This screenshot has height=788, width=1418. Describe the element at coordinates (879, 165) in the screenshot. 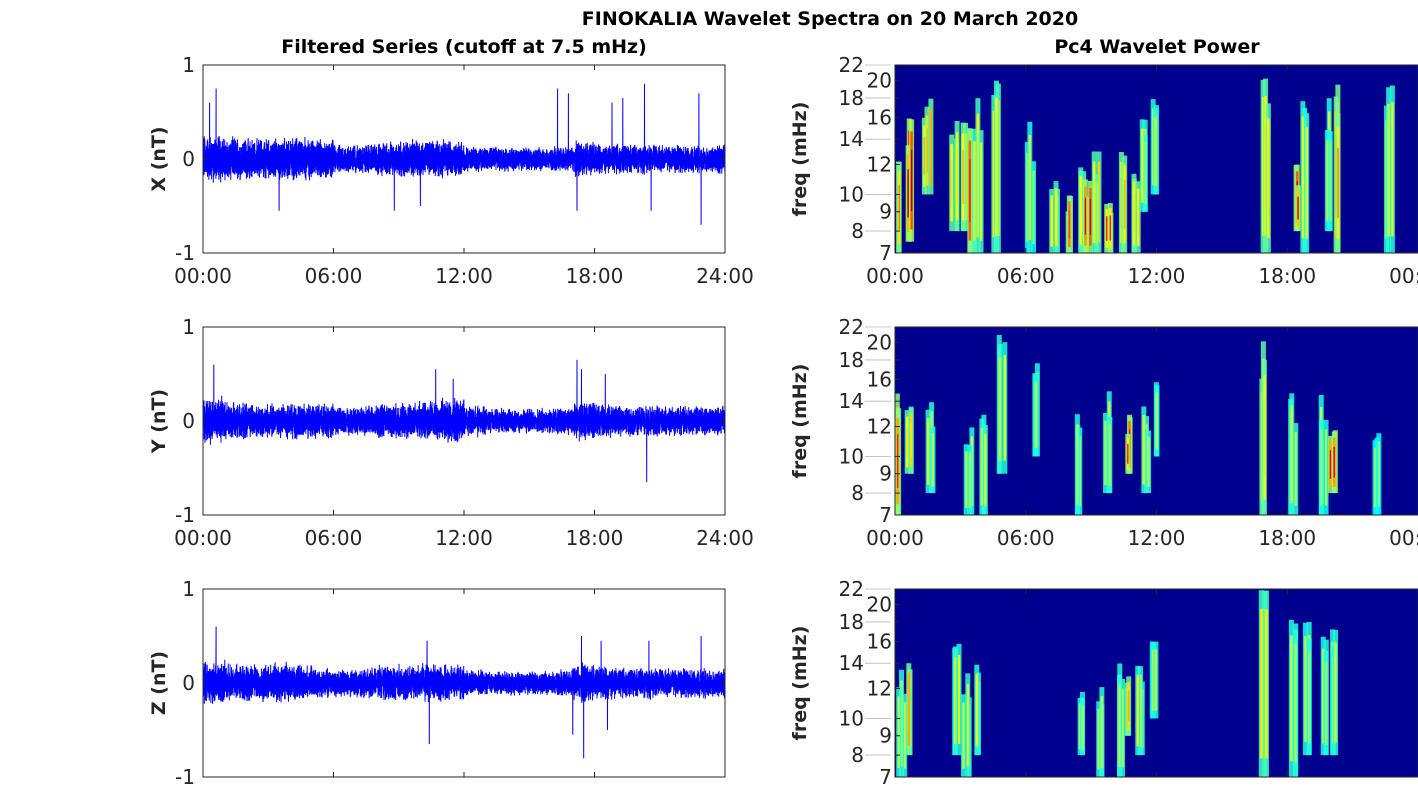

I see `y-tick-label: 12` at that location.